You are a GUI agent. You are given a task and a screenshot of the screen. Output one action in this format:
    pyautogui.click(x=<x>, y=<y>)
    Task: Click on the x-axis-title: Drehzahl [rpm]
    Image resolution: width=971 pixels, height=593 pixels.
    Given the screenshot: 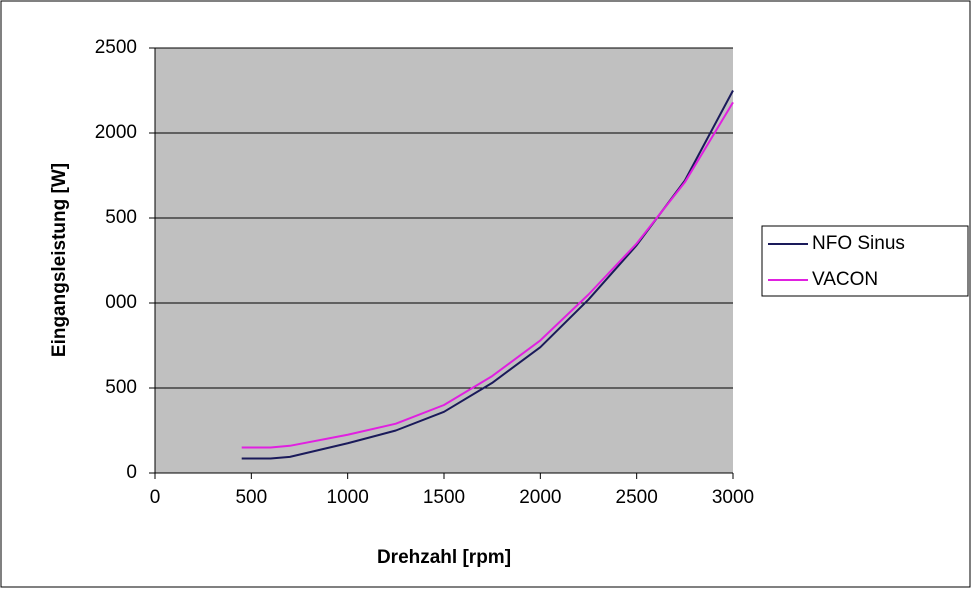 What is the action you would take?
    pyautogui.click(x=444, y=557)
    